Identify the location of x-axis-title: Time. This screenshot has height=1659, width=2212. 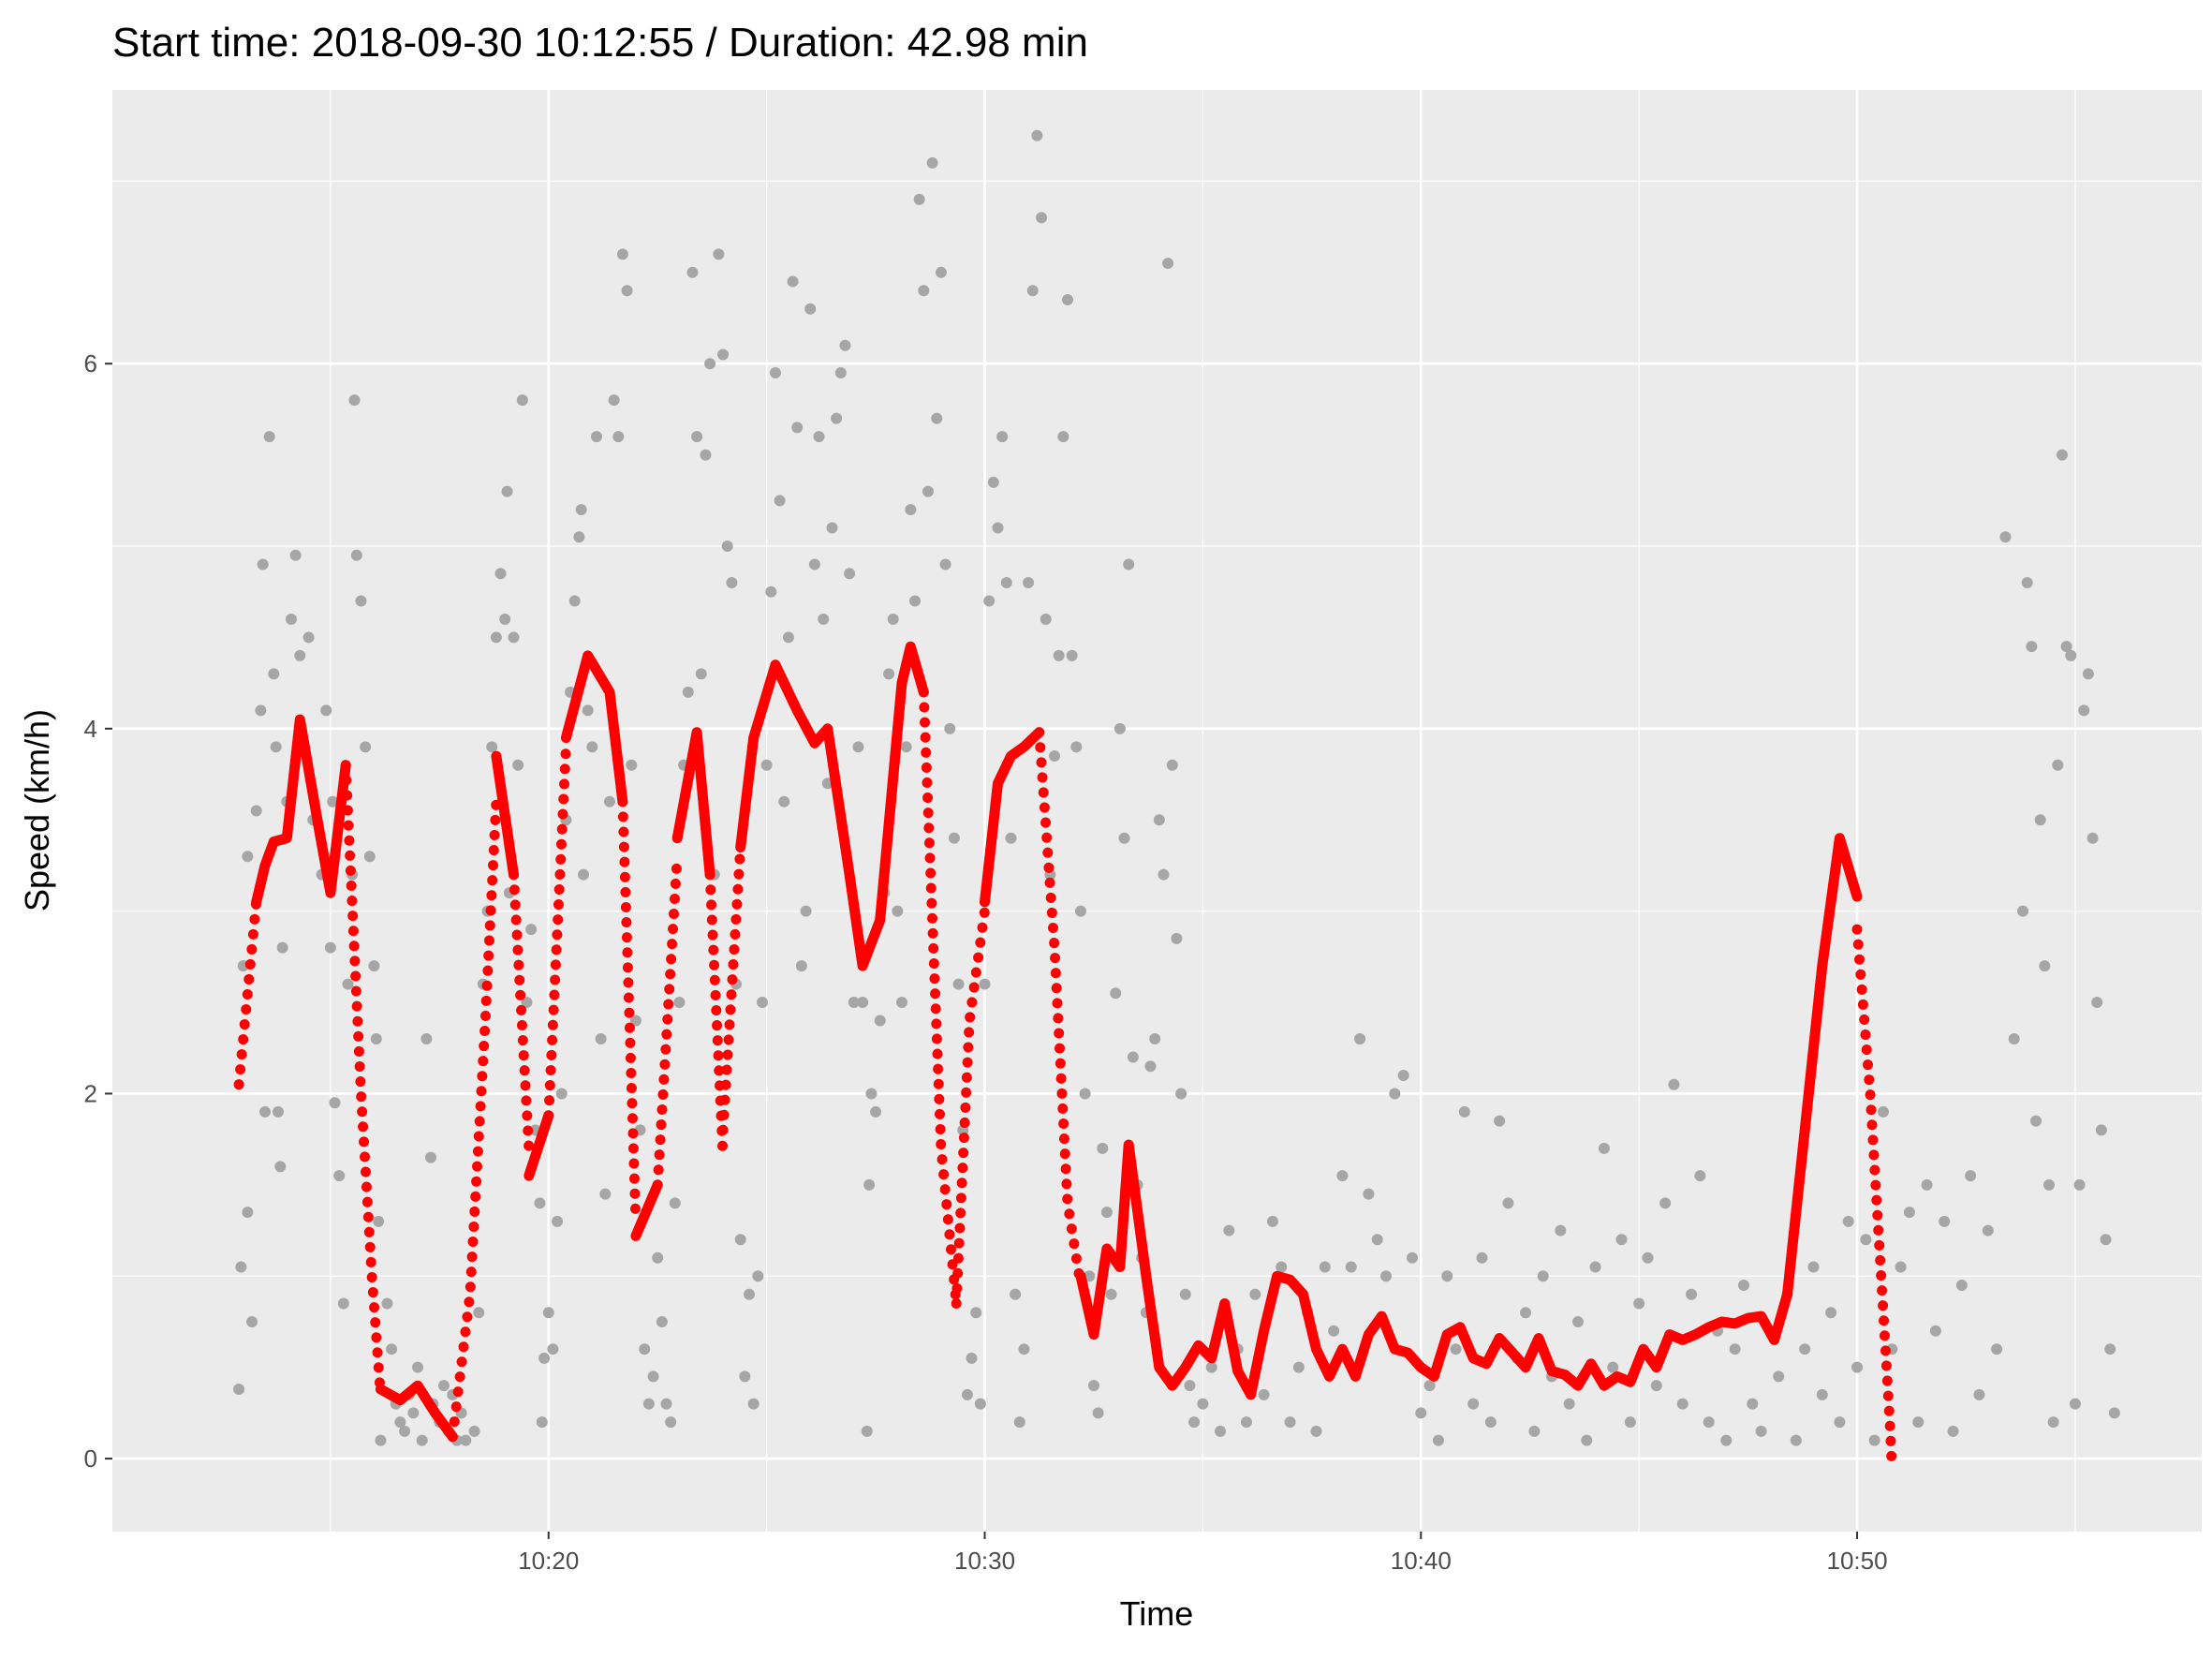
(1157, 1614).